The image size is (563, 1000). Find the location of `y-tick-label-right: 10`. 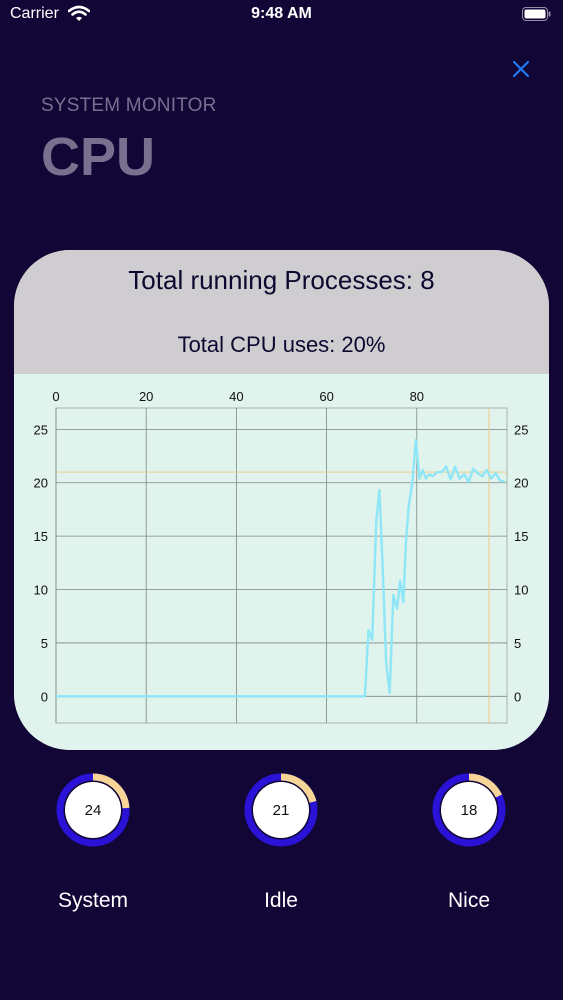

y-tick-label-right: 10 is located at coordinates (521, 590).